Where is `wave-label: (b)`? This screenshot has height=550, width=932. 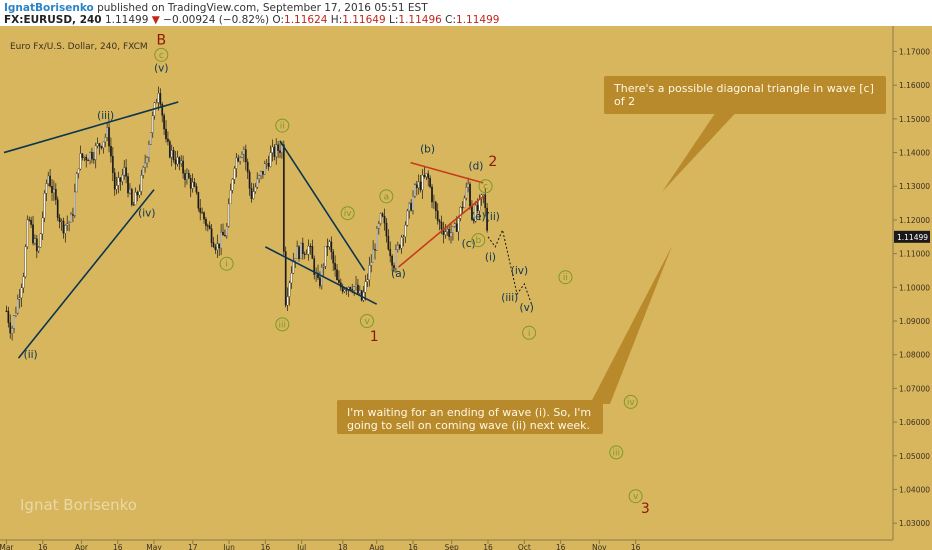
wave-label: (b) is located at coordinates (427, 150).